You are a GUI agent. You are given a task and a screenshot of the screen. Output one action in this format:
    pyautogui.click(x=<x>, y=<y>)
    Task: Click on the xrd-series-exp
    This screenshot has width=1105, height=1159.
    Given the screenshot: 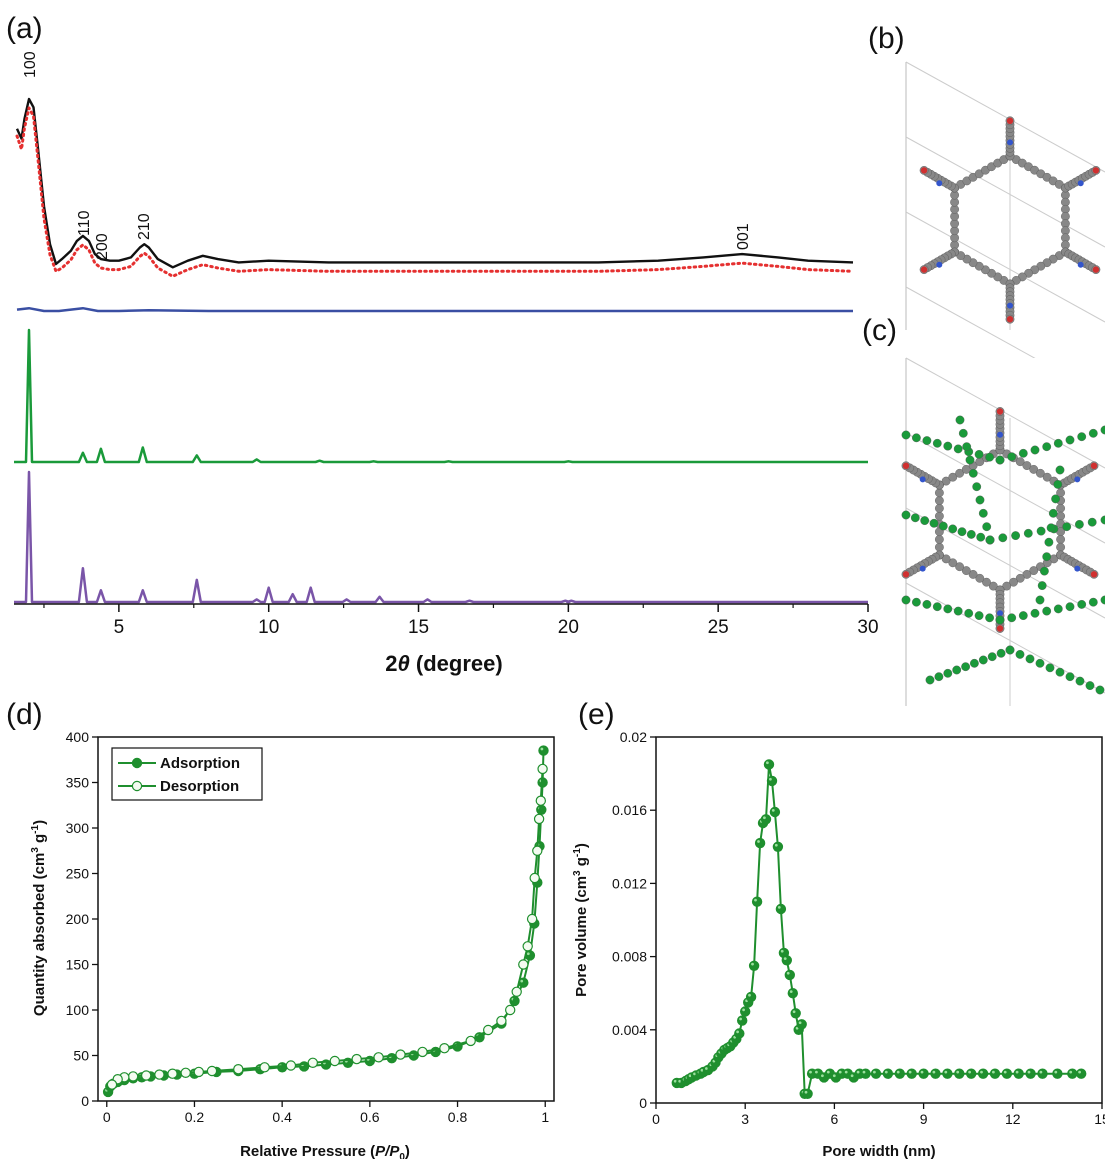 What is the action you would take?
    pyautogui.click(x=434, y=183)
    